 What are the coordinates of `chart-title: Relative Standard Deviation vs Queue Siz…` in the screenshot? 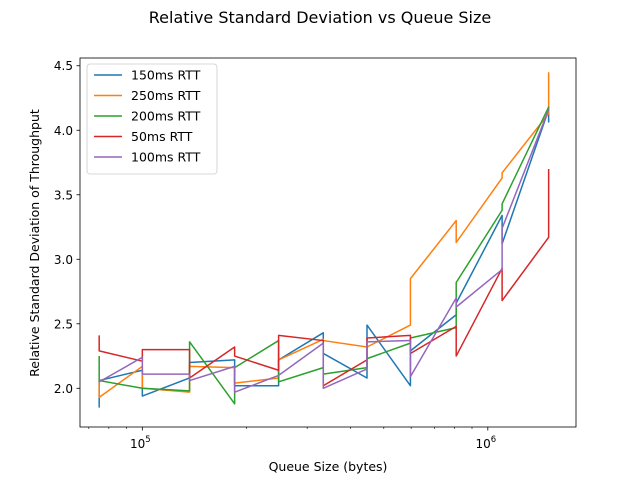 It's located at (320, 17).